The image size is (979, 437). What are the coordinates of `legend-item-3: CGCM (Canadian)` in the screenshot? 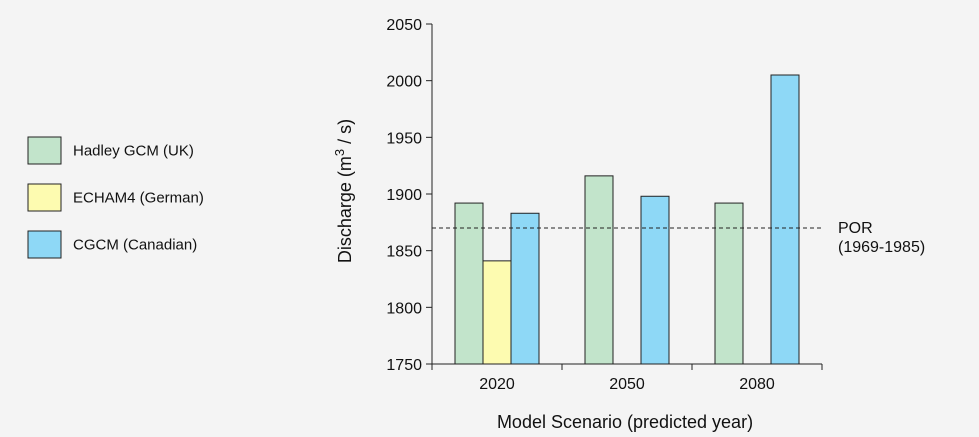 It's located at (112, 244).